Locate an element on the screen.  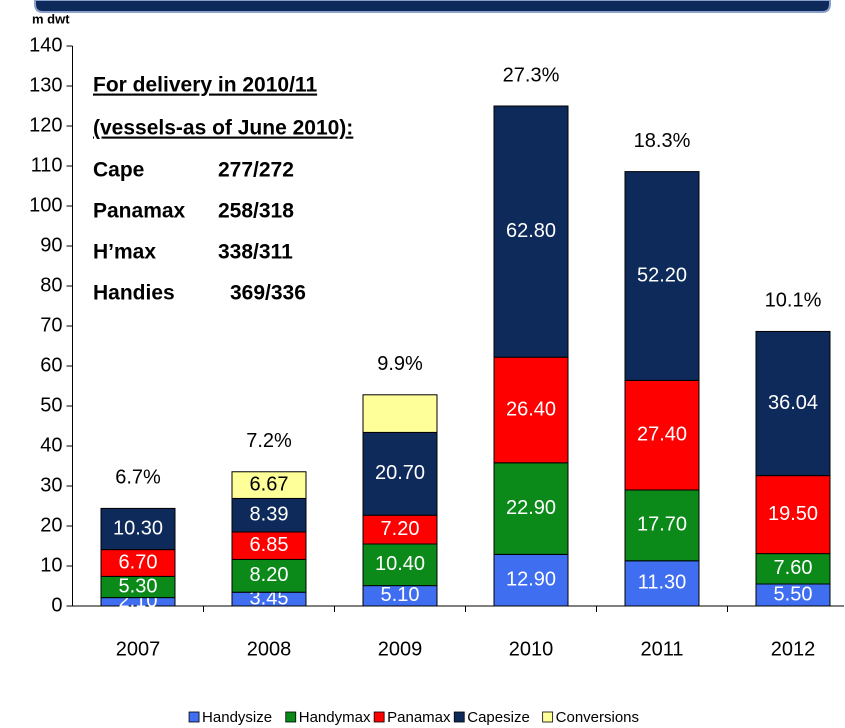
total-growth-label: 9.9% is located at coordinates (400, 364).